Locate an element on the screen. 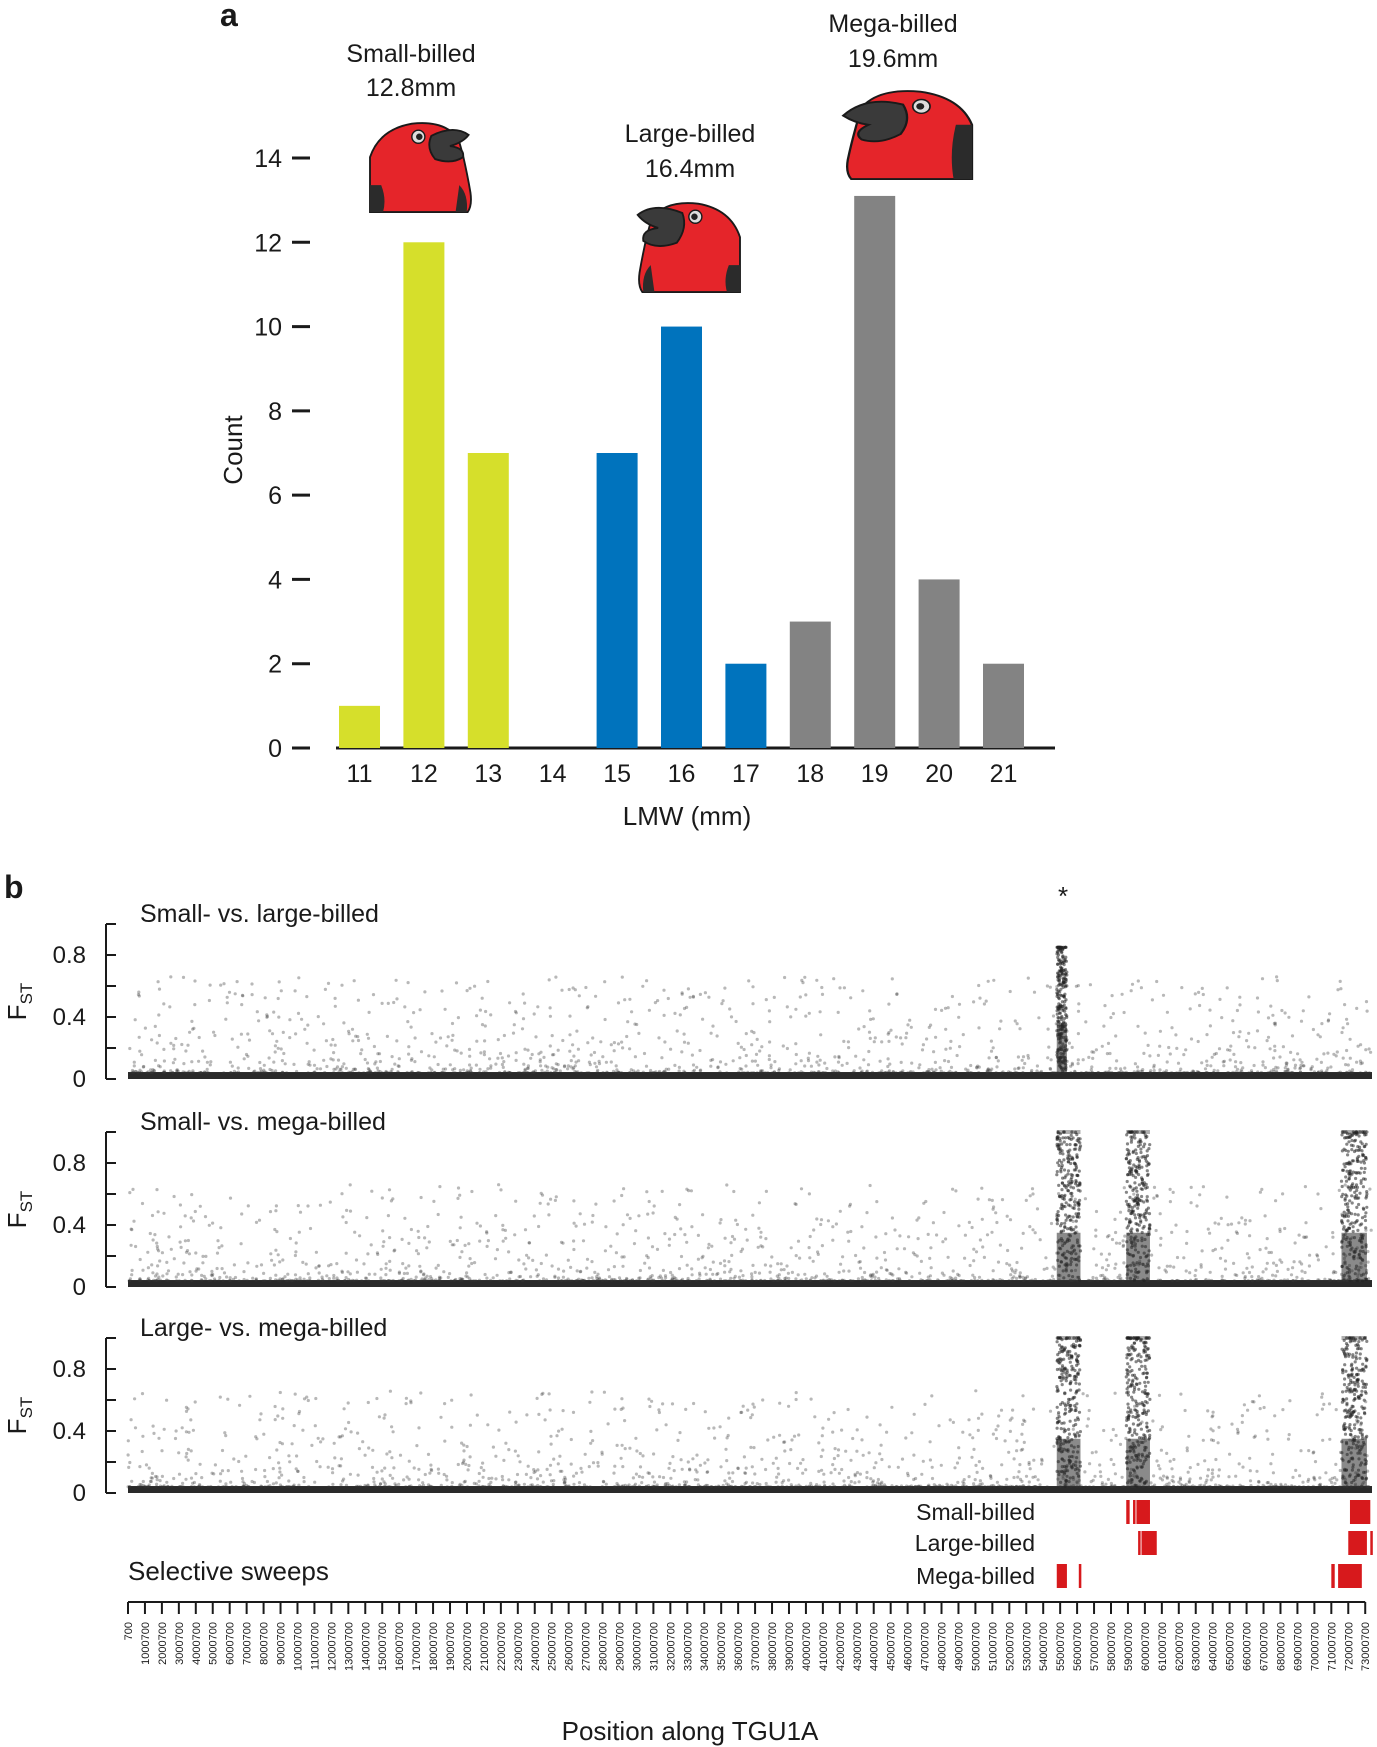 The image size is (1377, 1747). fst-y-tick-label: 0.4 is located at coordinates (69, 1431).